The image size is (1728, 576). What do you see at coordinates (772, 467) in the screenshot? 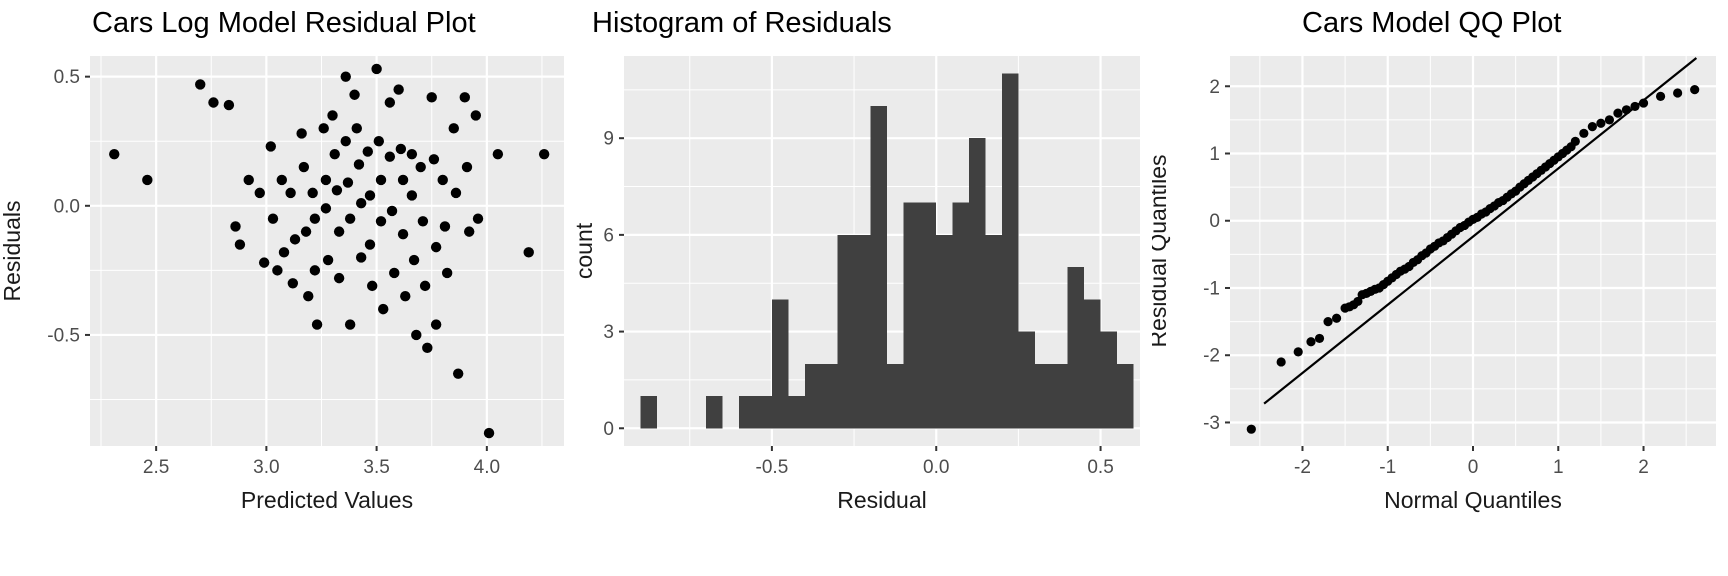
I see `x-tick-label: -0.5` at bounding box center [772, 467].